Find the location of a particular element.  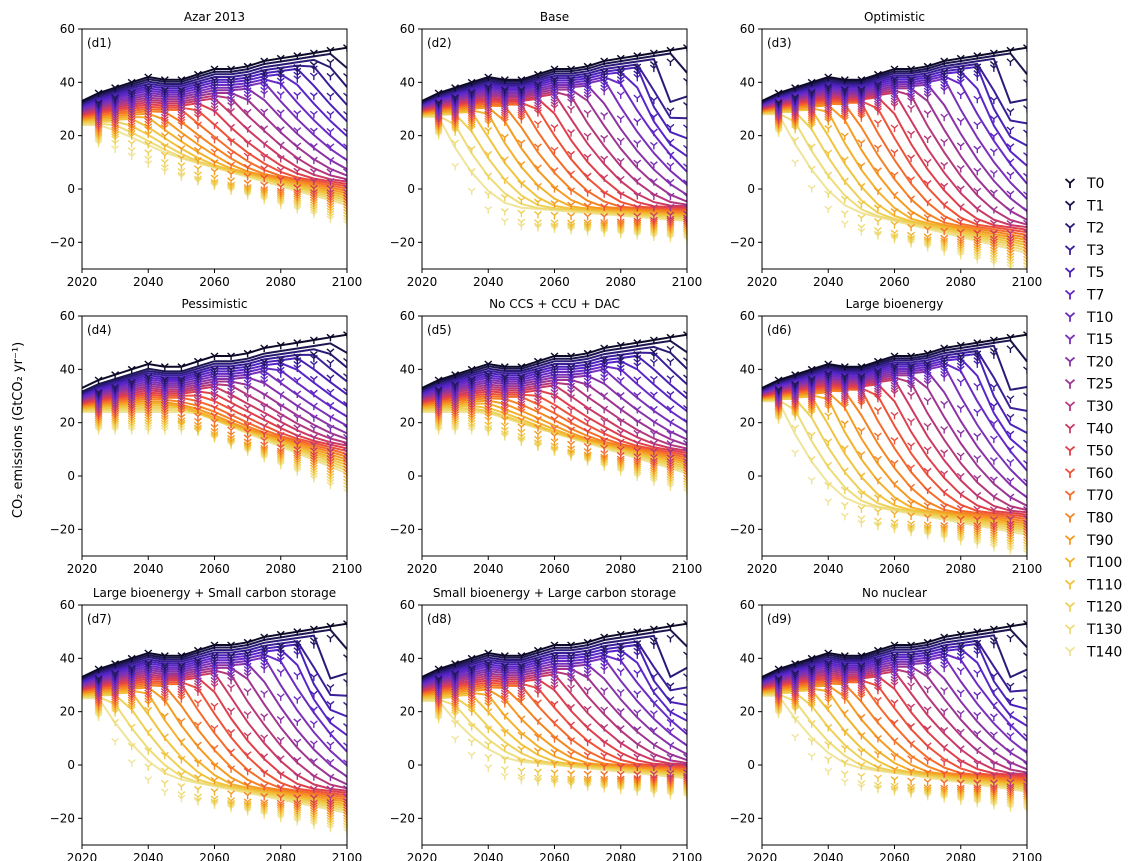

y-tick-label: −20 is located at coordinates (62, 242).